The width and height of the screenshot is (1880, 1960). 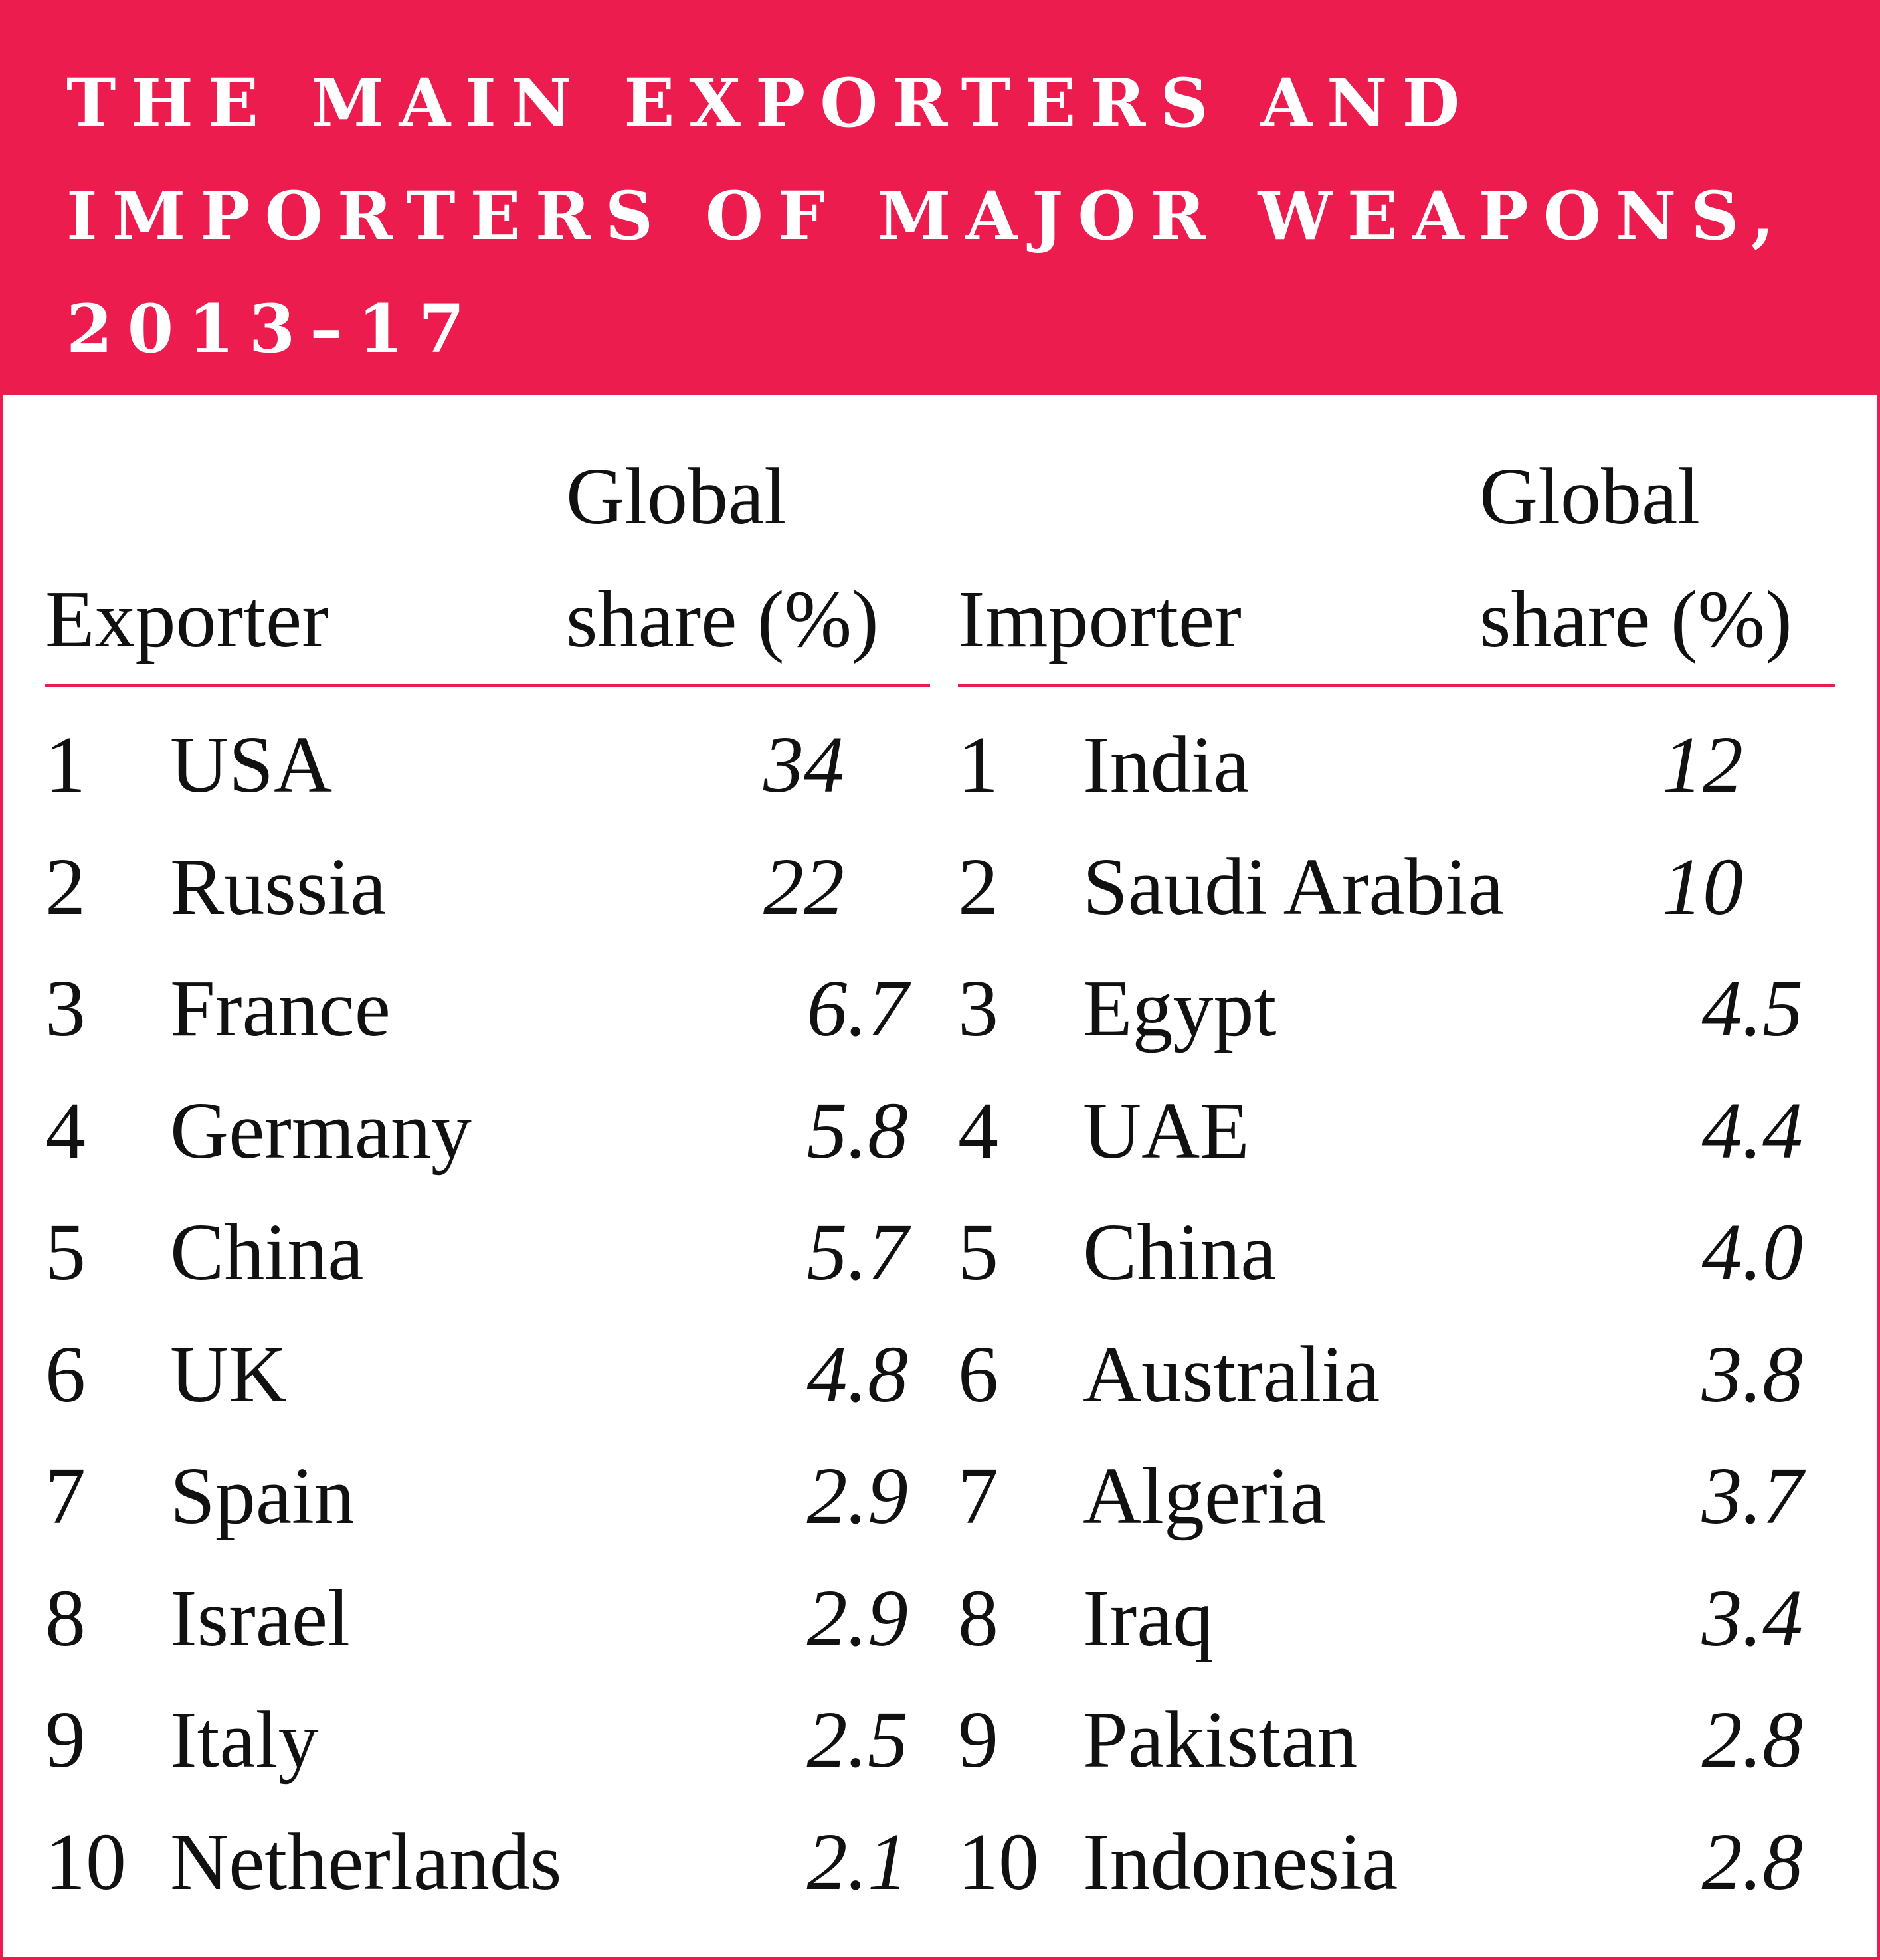 I want to click on country-name: Algeria, so click(x=1204, y=1496).